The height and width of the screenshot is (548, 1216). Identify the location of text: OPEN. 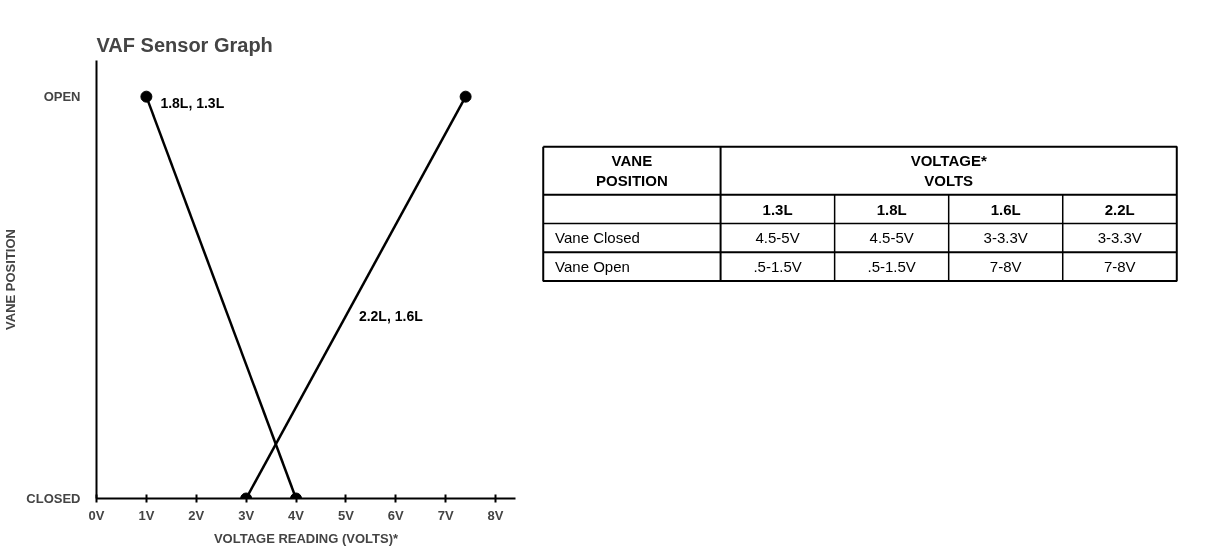
(62, 97).